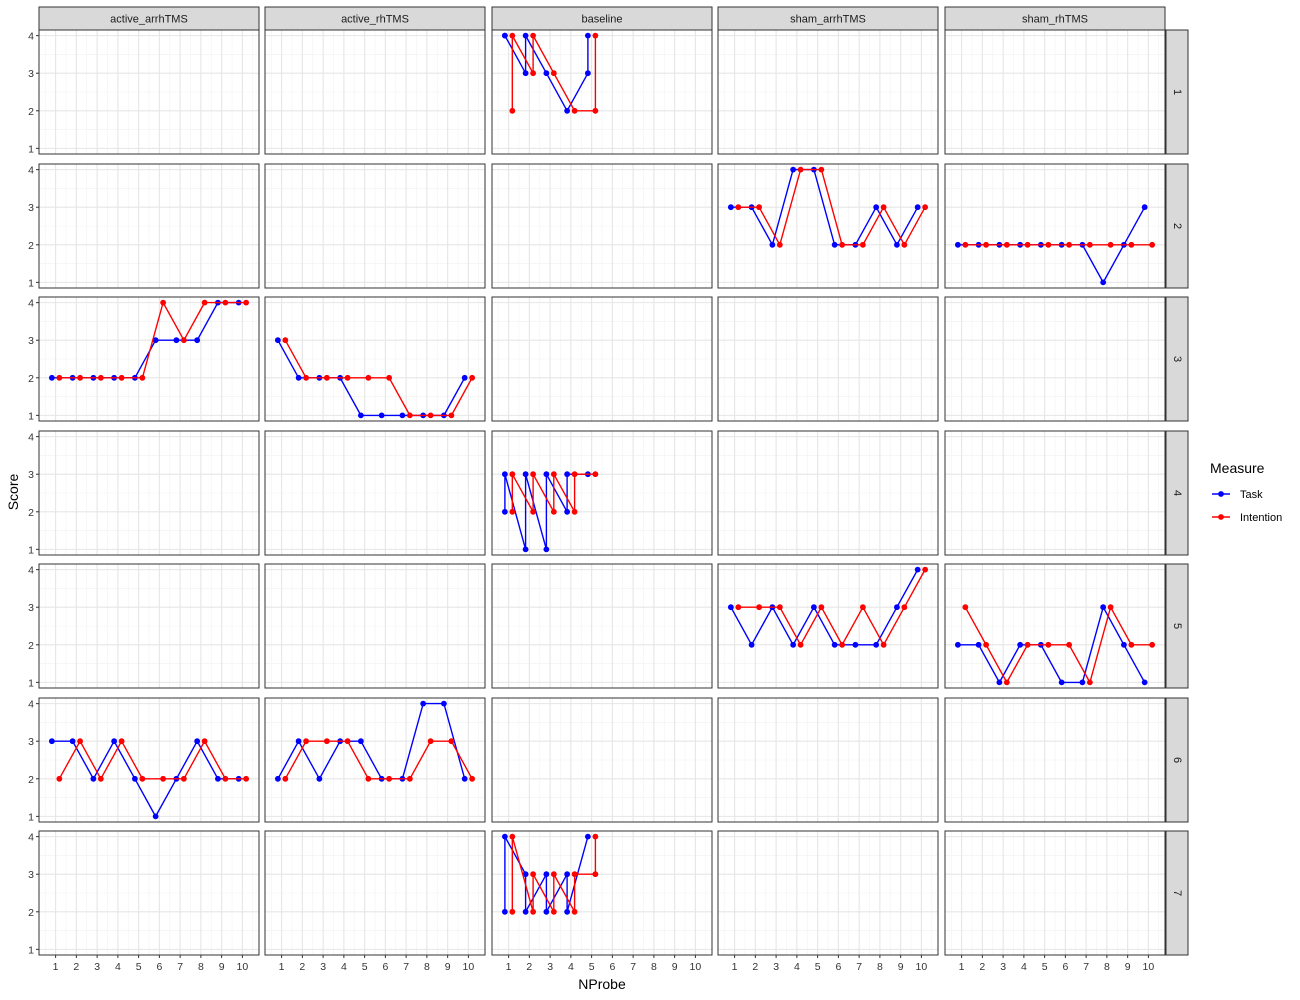 The height and width of the screenshot is (1000, 1300). Describe the element at coordinates (1177, 359) in the screenshot. I see `row-strip-label: 3` at that location.